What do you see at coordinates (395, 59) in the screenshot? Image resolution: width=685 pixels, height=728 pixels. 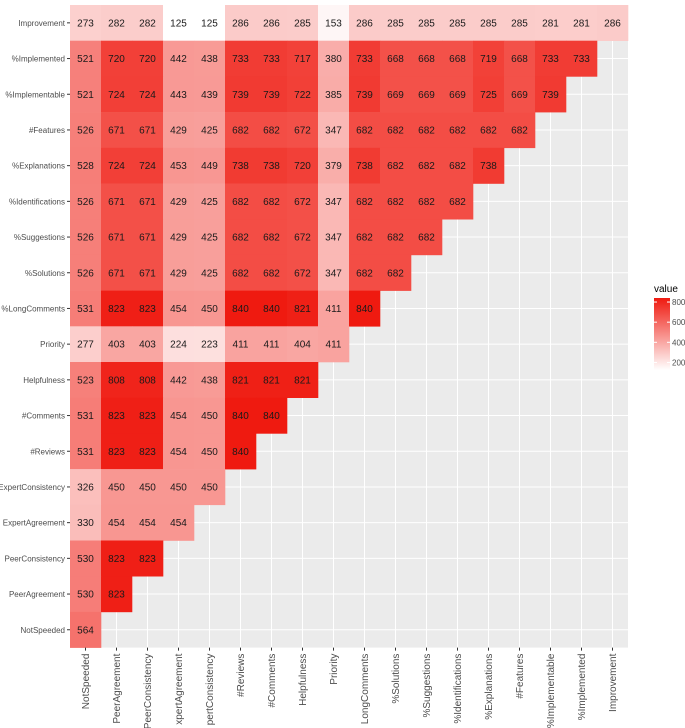 I see `cell-value-label: 668` at bounding box center [395, 59].